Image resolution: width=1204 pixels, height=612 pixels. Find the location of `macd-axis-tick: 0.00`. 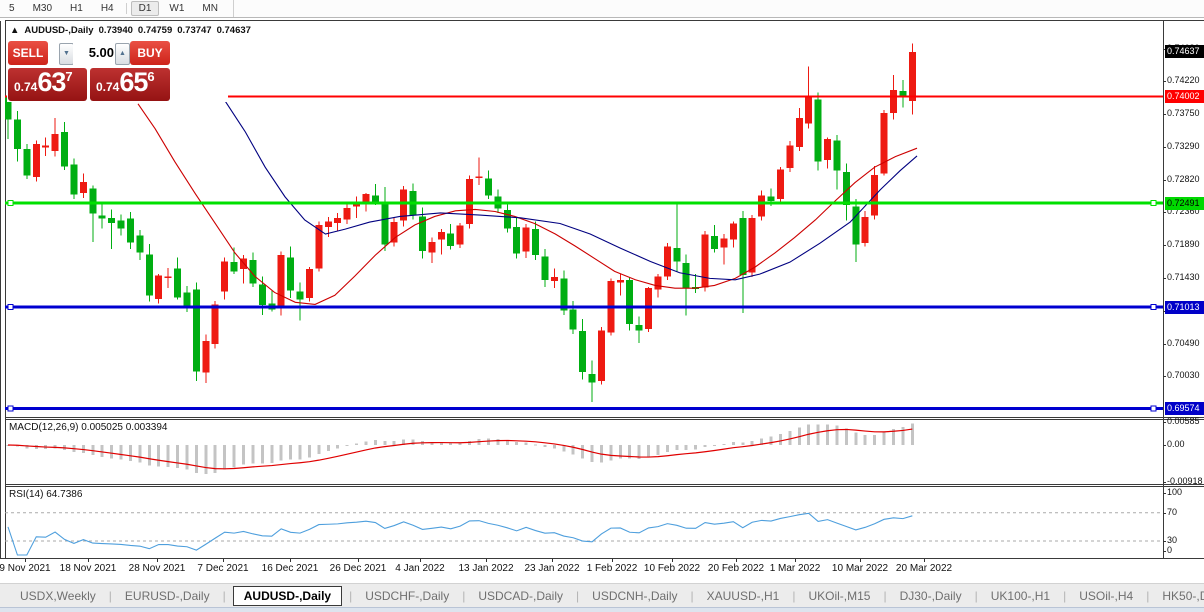

macd-axis-tick: 0.00 is located at coordinates (1176, 444).